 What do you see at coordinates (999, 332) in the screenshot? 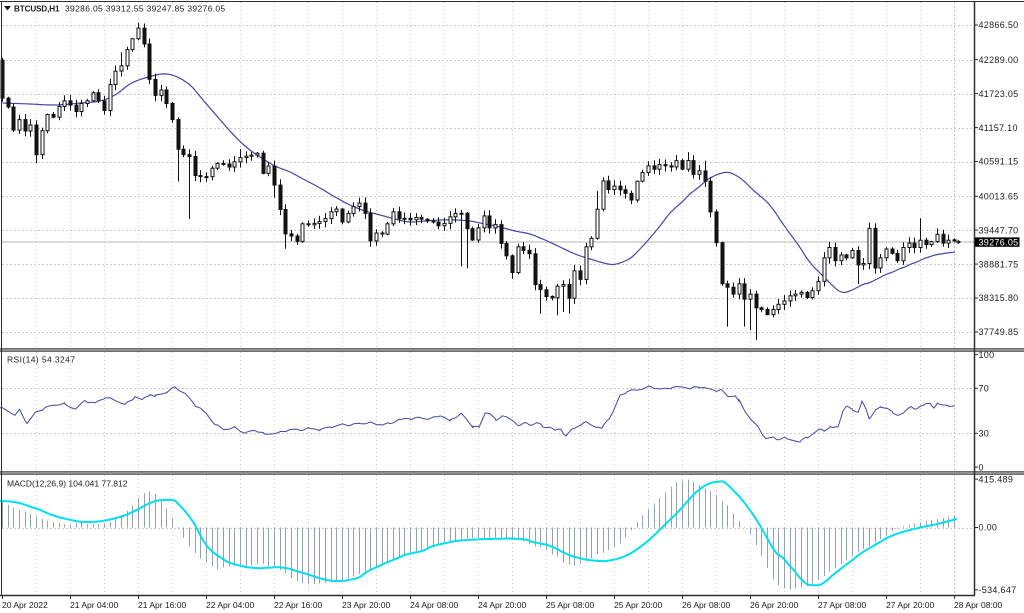
I see `svg-text: 37749.85` at bounding box center [999, 332].